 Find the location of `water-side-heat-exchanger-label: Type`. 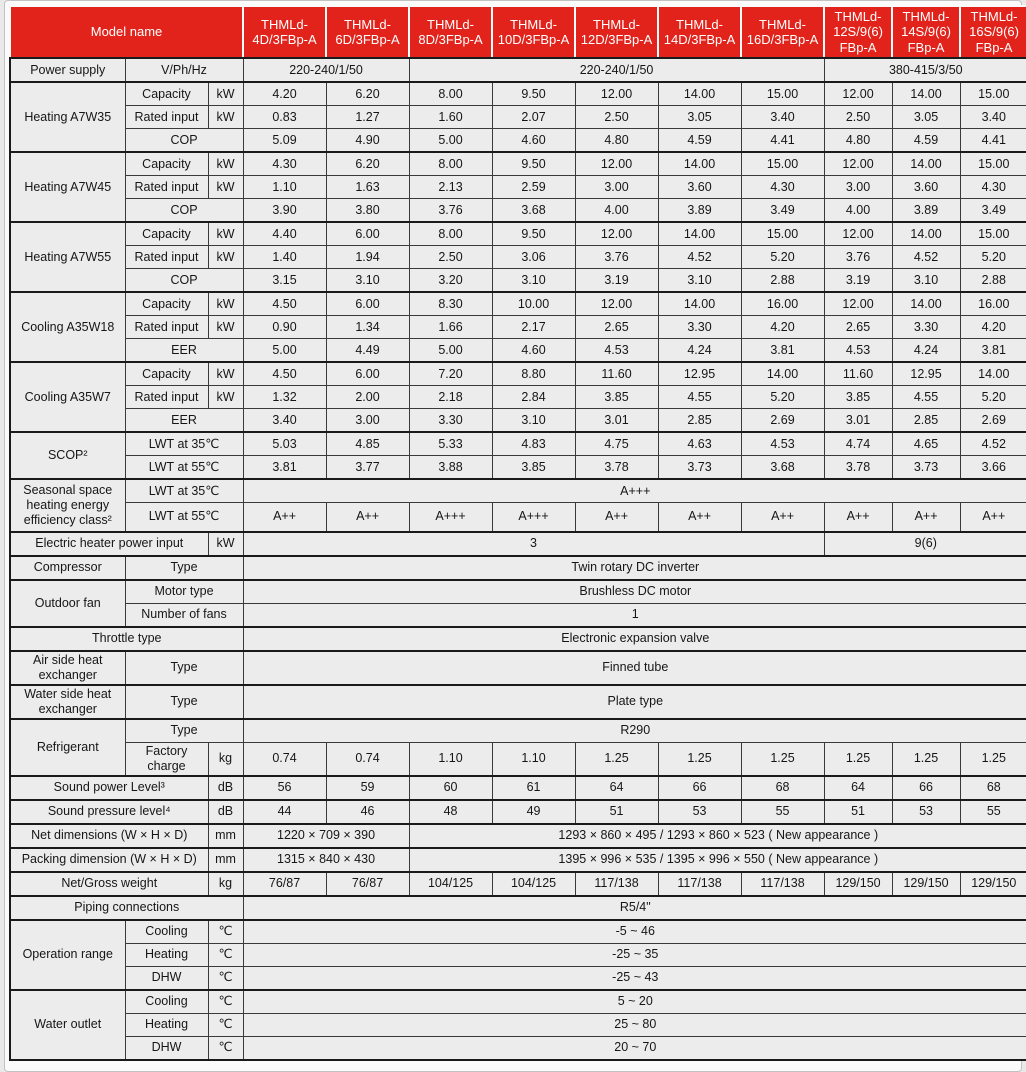

water-side-heat-exchanger-label: Type is located at coordinates (184, 701).